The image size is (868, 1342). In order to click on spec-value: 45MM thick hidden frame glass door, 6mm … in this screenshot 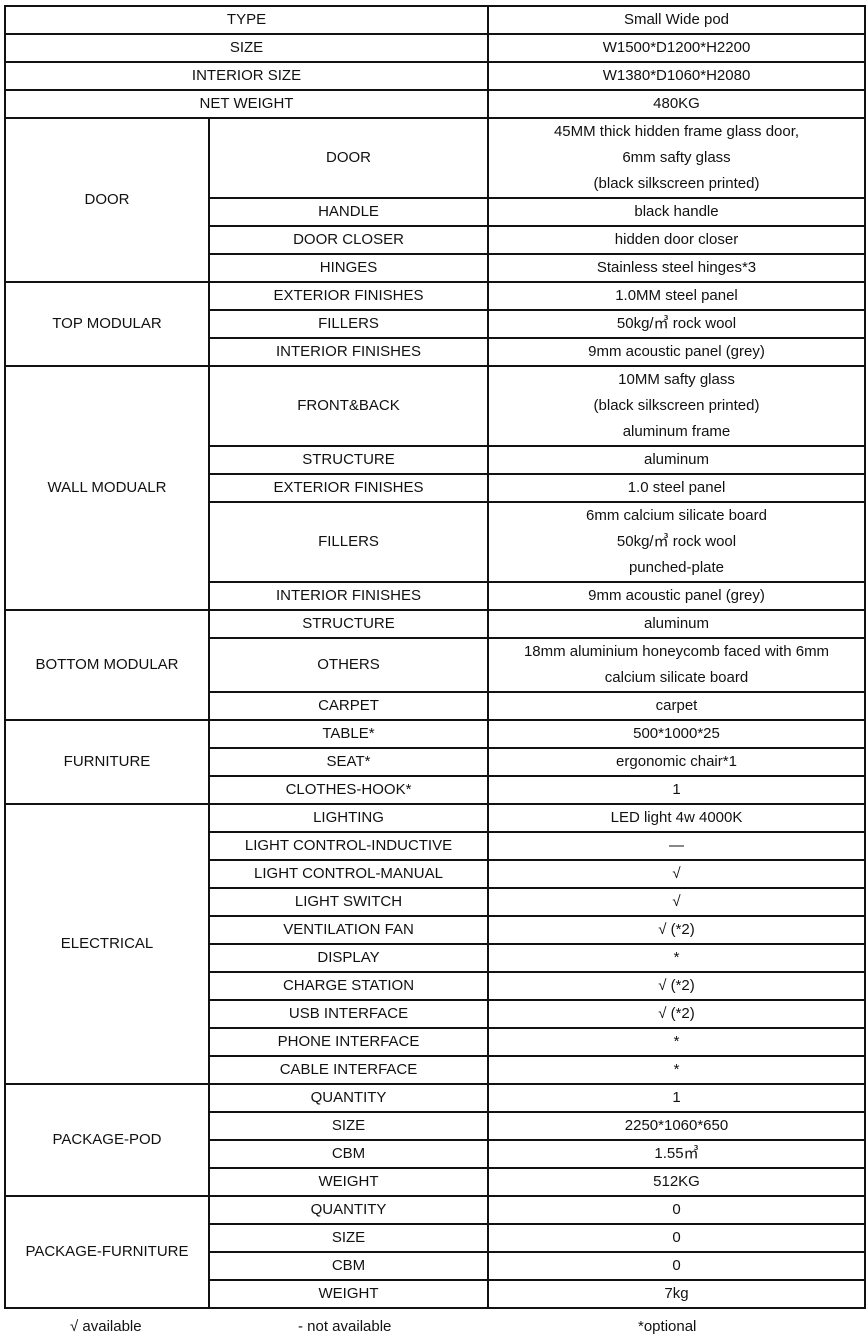, I will do `click(676, 158)`.